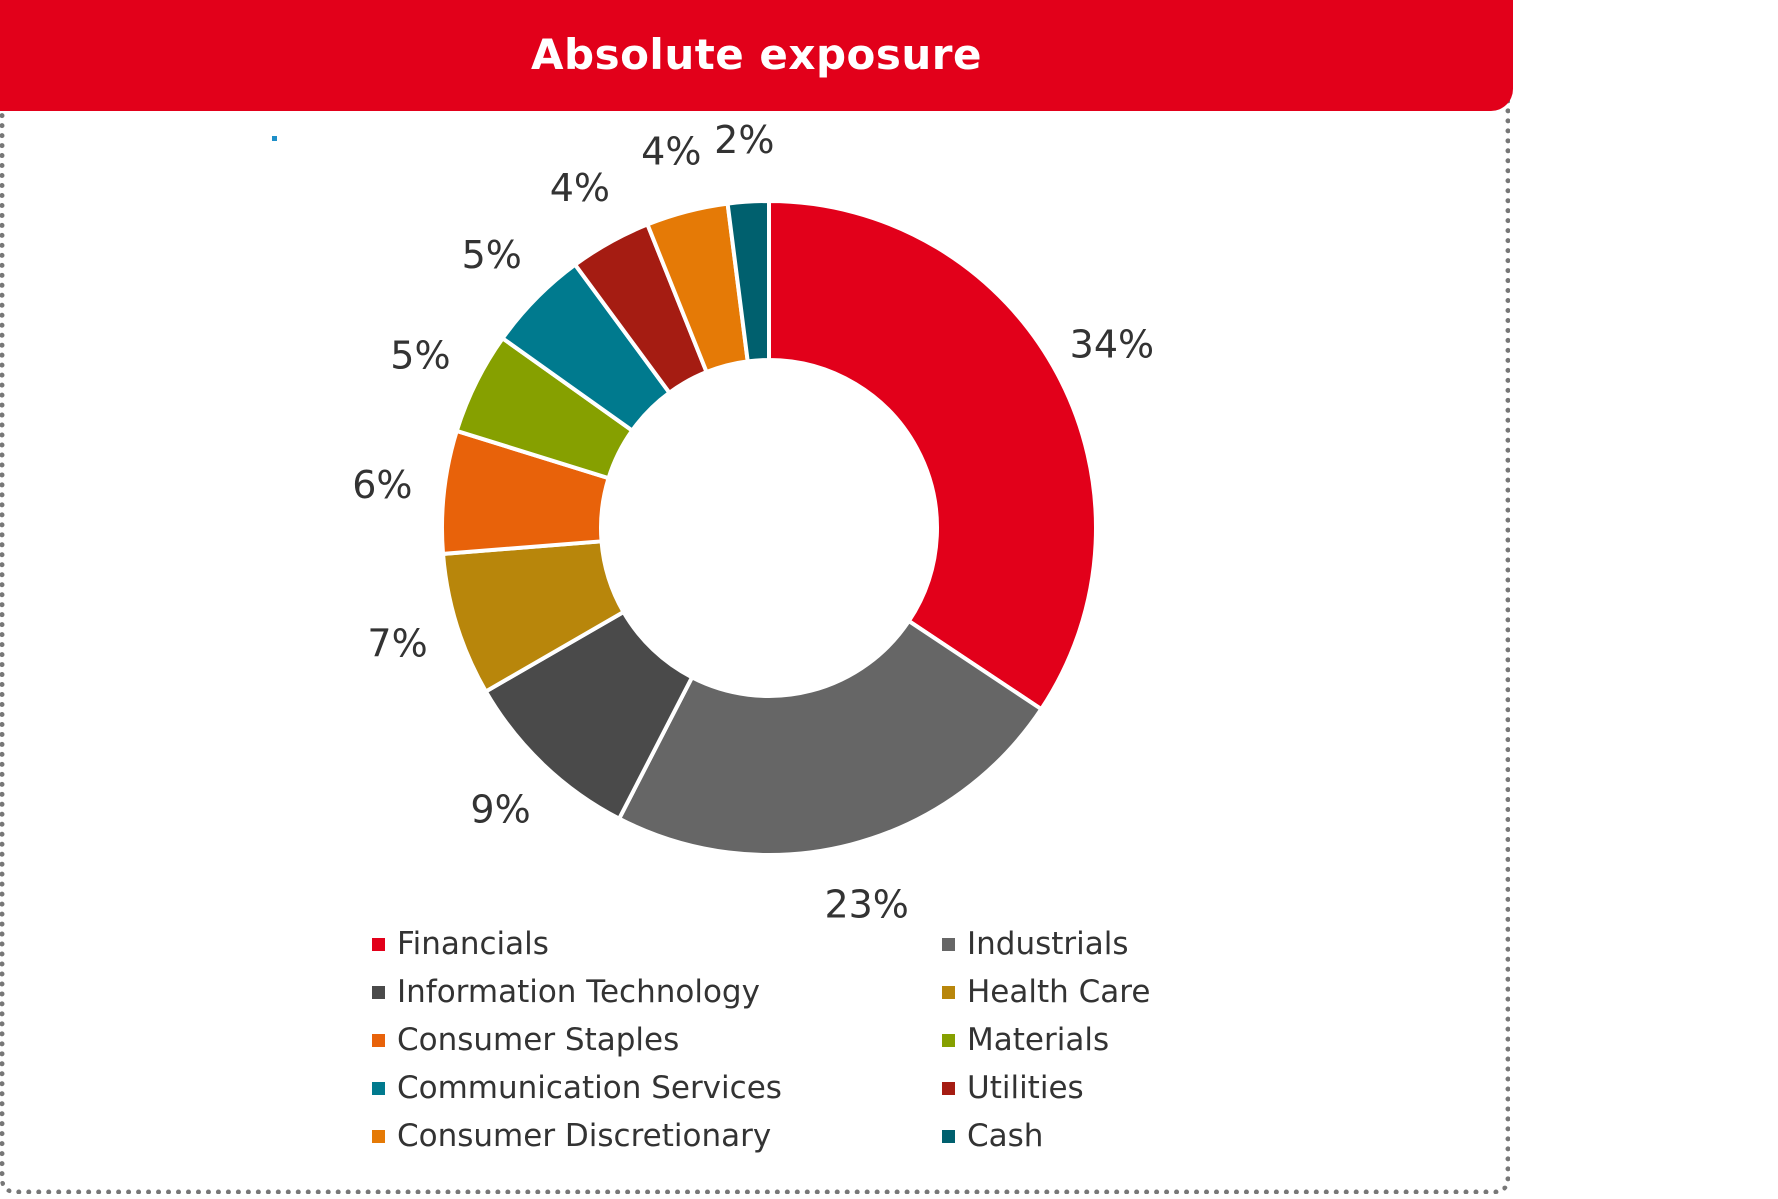 The image size is (1778, 1199). I want to click on legend-item-cash: Cash, so click(1092, 1136).